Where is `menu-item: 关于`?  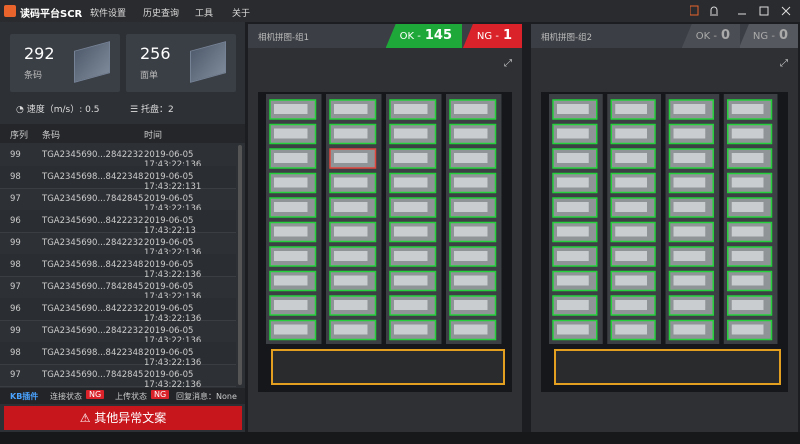 menu-item: 关于 is located at coordinates (241, 14).